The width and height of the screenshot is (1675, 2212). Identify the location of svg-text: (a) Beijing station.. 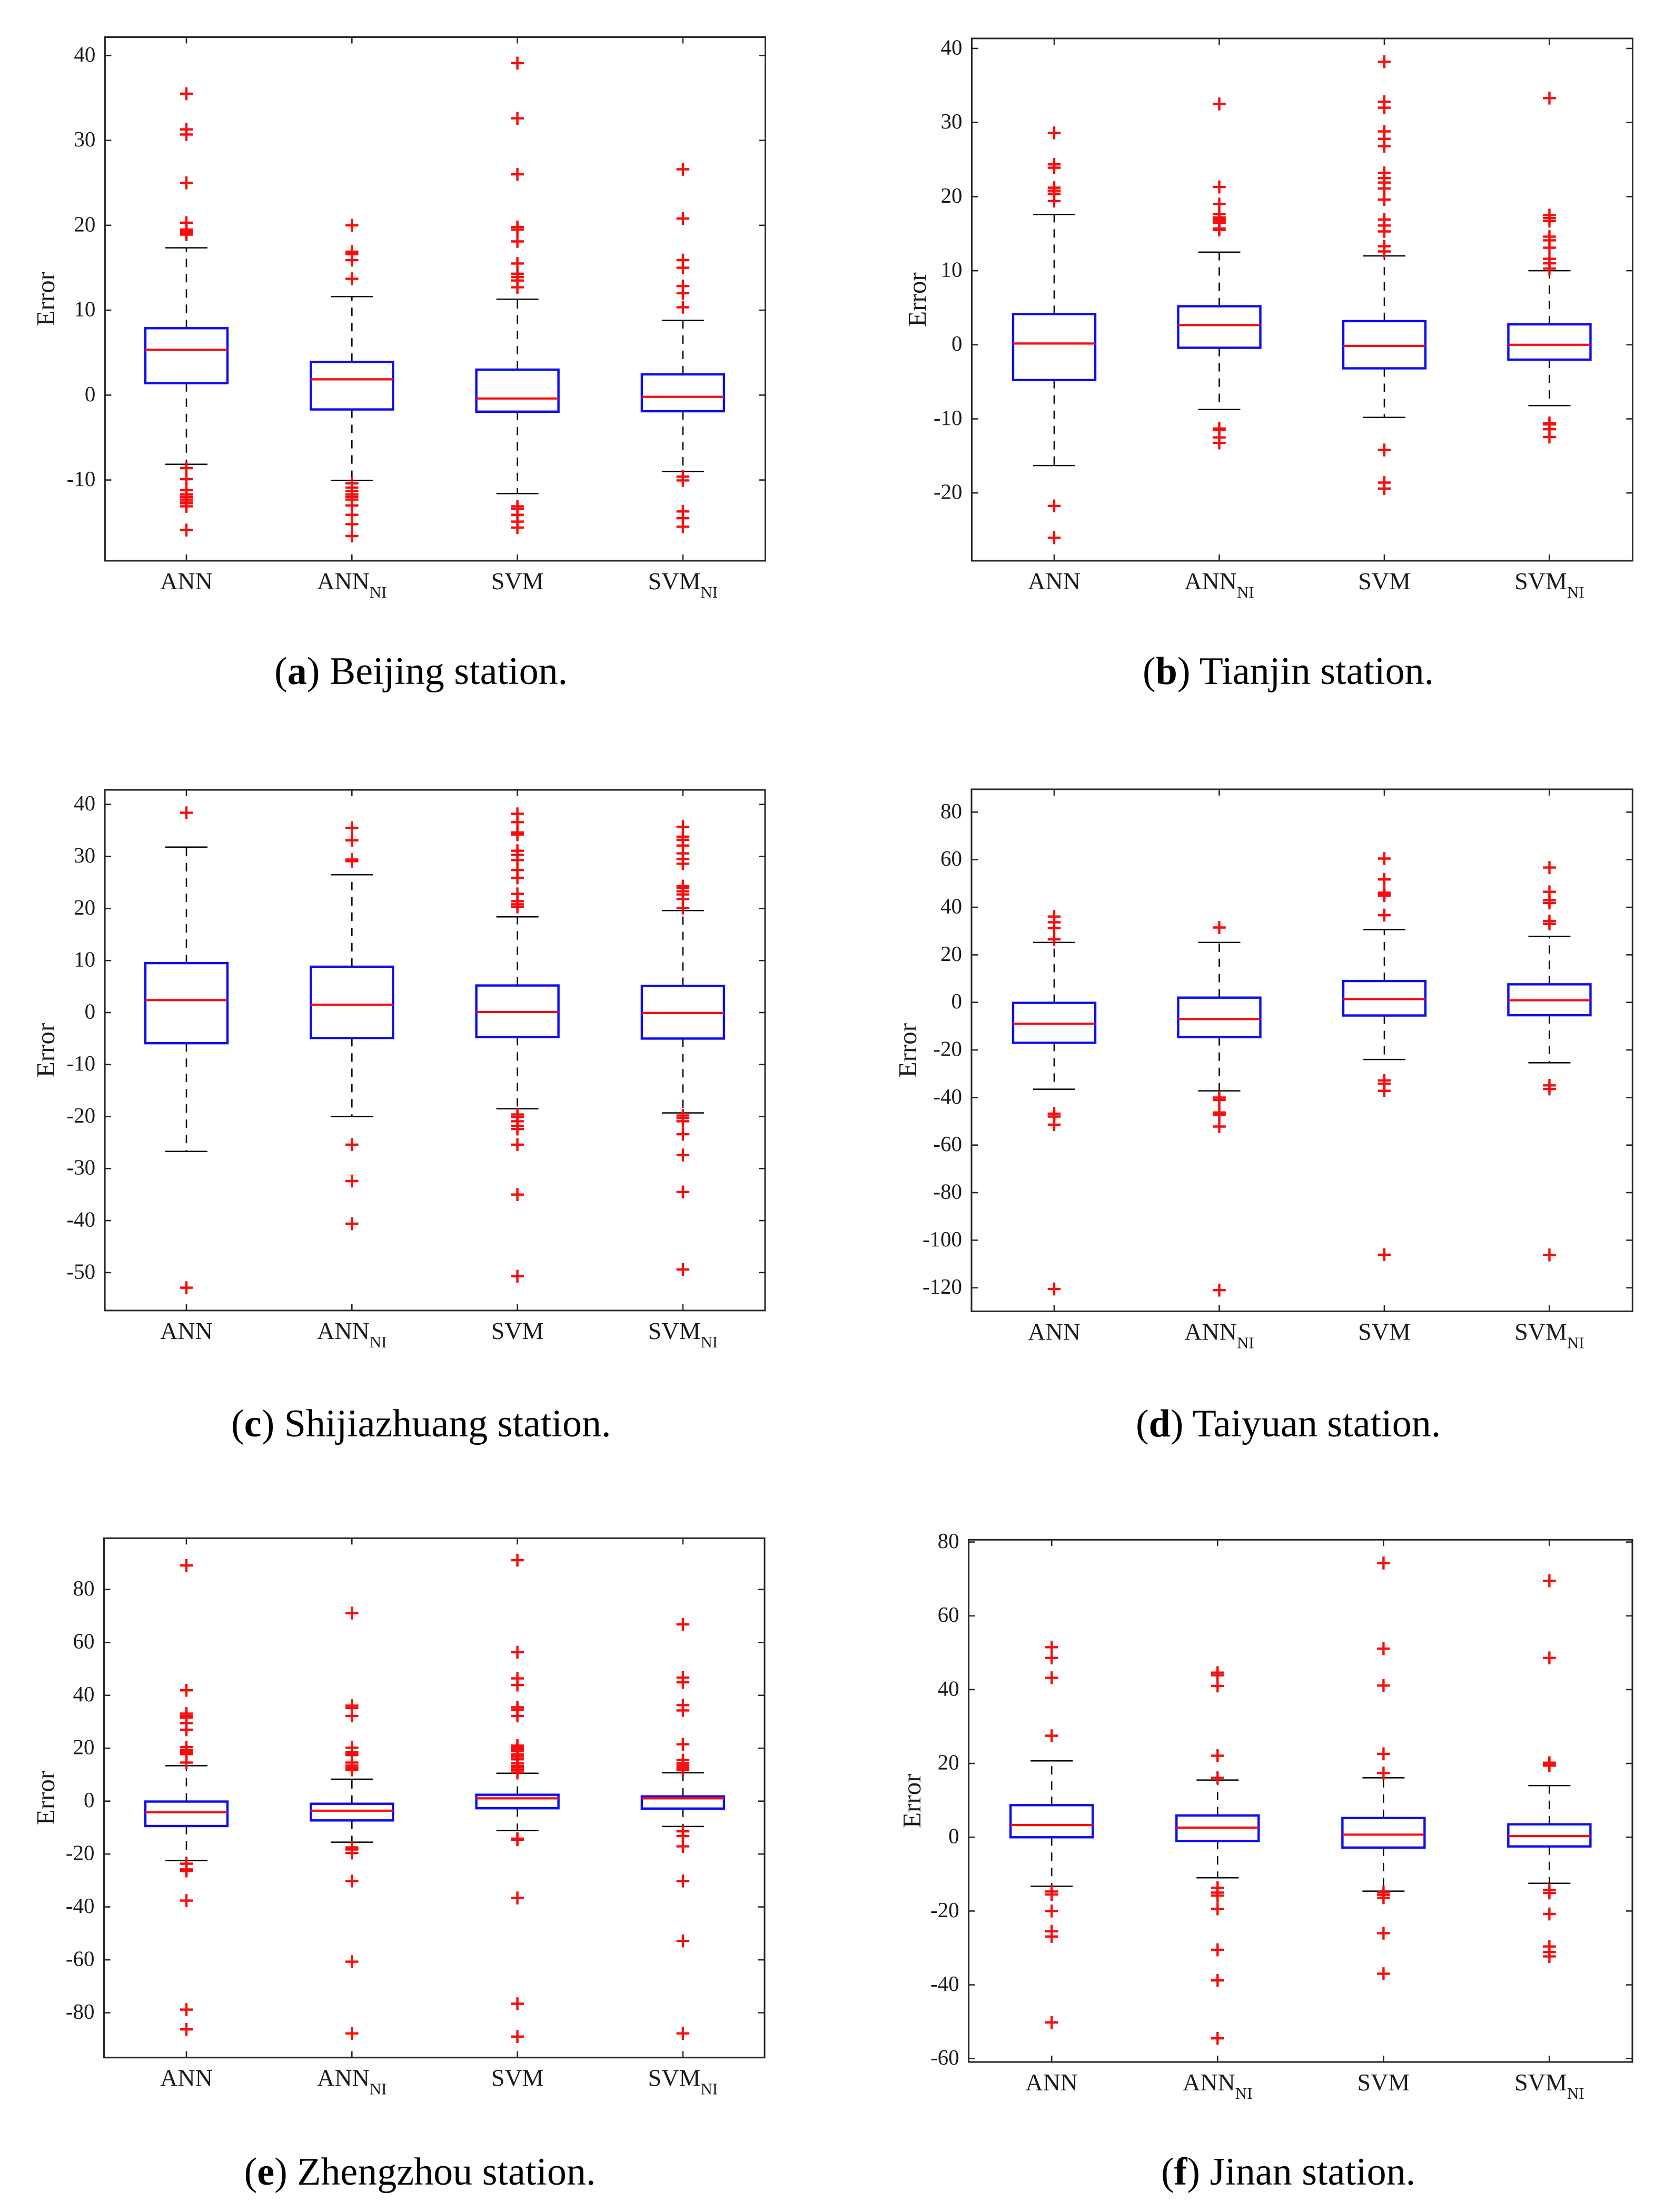
(421, 671).